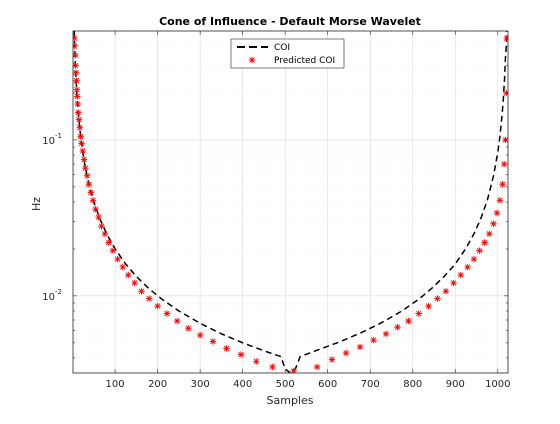 This screenshot has width=560, height=424. I want to click on x-tick-label: 300, so click(200, 384).